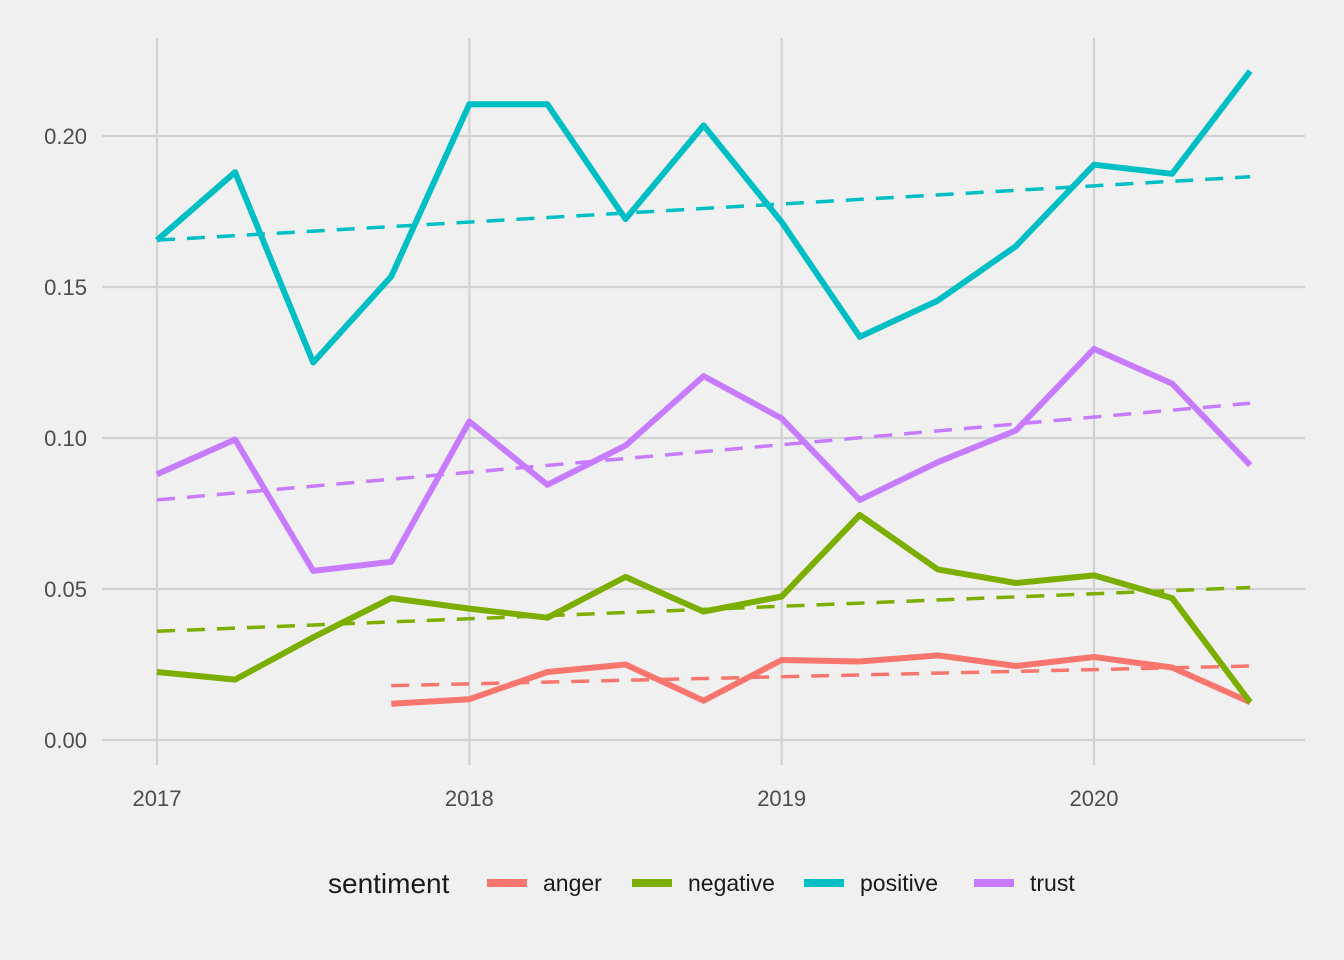  Describe the element at coordinates (821, 676) in the screenshot. I see `trend-line-anger` at that location.